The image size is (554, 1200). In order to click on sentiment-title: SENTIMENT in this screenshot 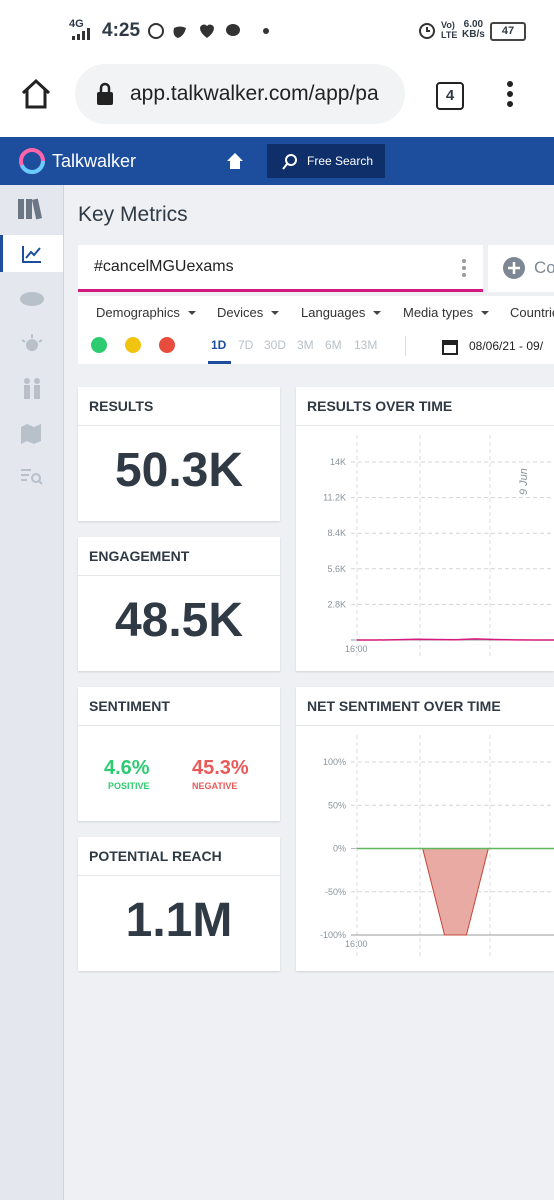, I will do `click(129, 706)`.